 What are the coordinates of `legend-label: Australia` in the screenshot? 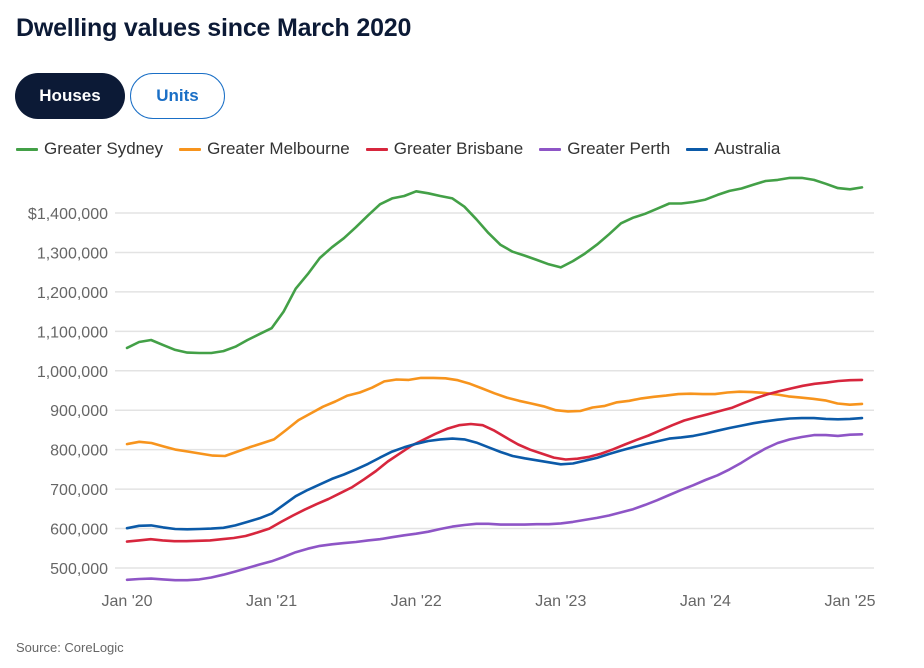 It's located at (747, 148).